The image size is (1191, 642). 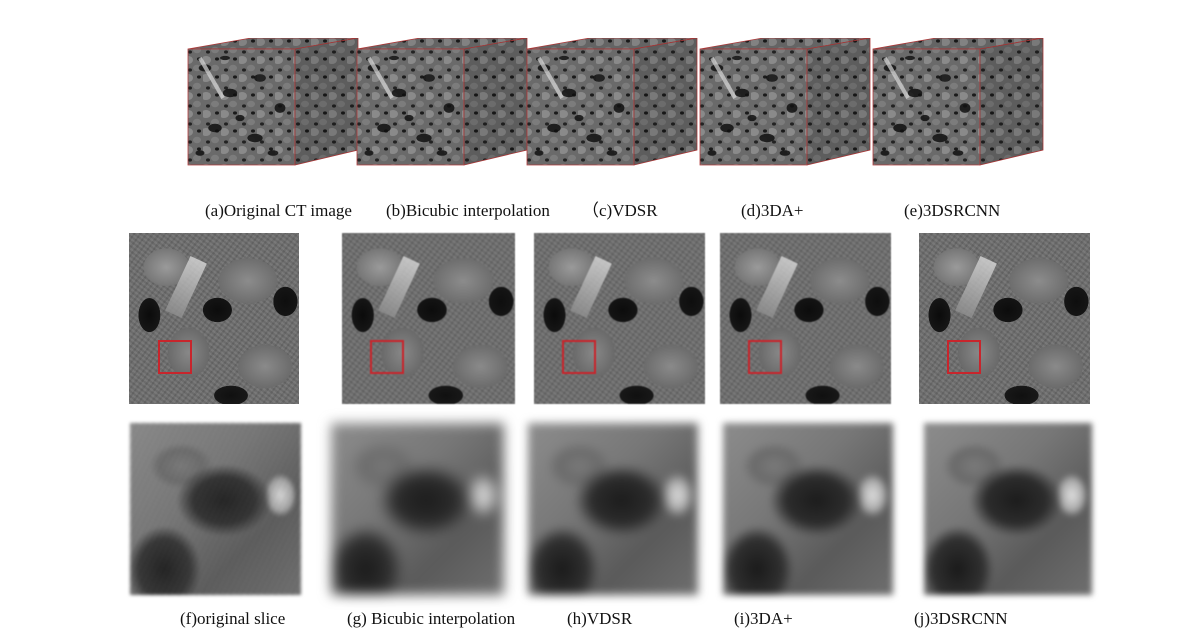 I want to click on cube-vdsr, so click(x=612, y=102).